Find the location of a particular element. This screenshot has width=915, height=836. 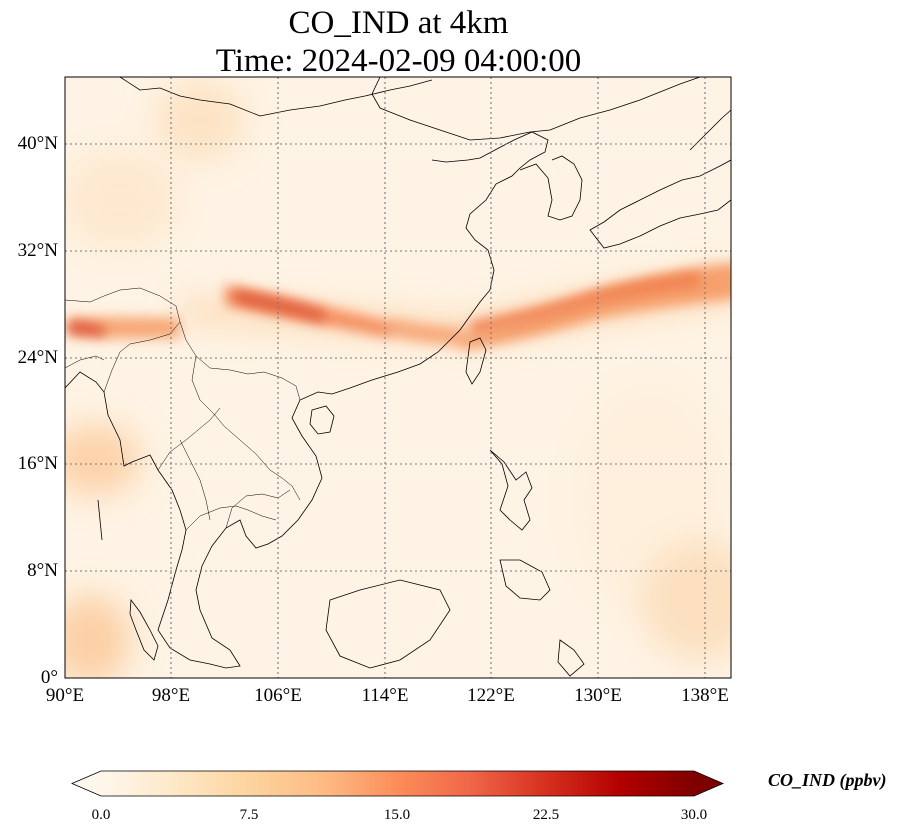

colorbar-extend-max is located at coordinates (708, 783).